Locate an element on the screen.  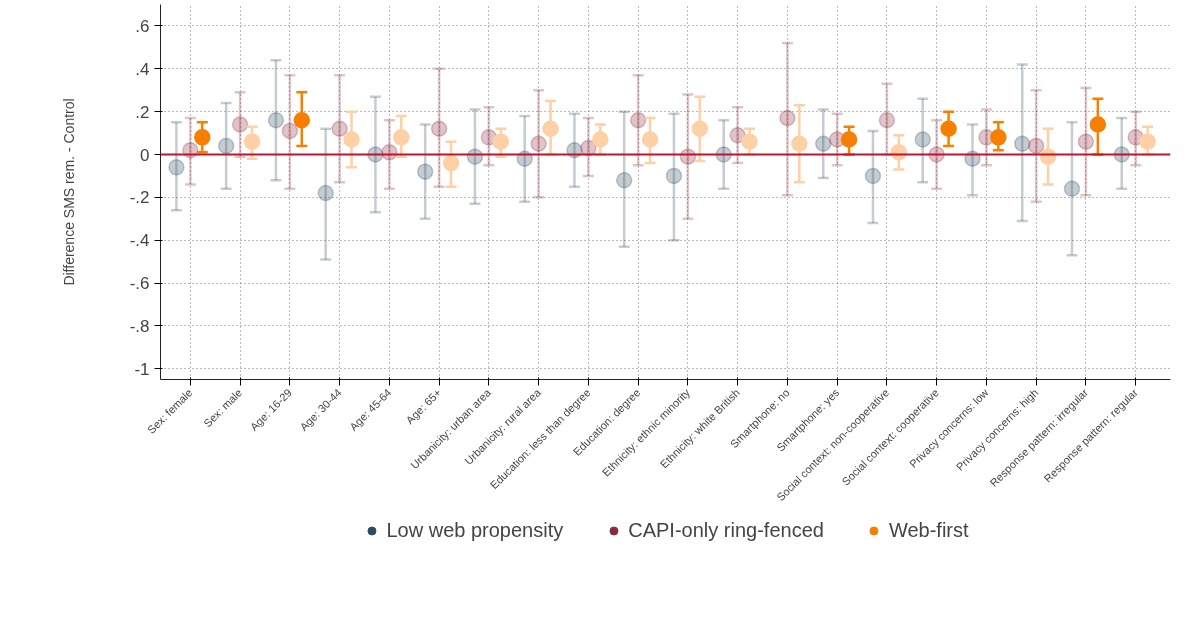
legend-label: CAPI-only ring-fenced is located at coordinates (726, 530).